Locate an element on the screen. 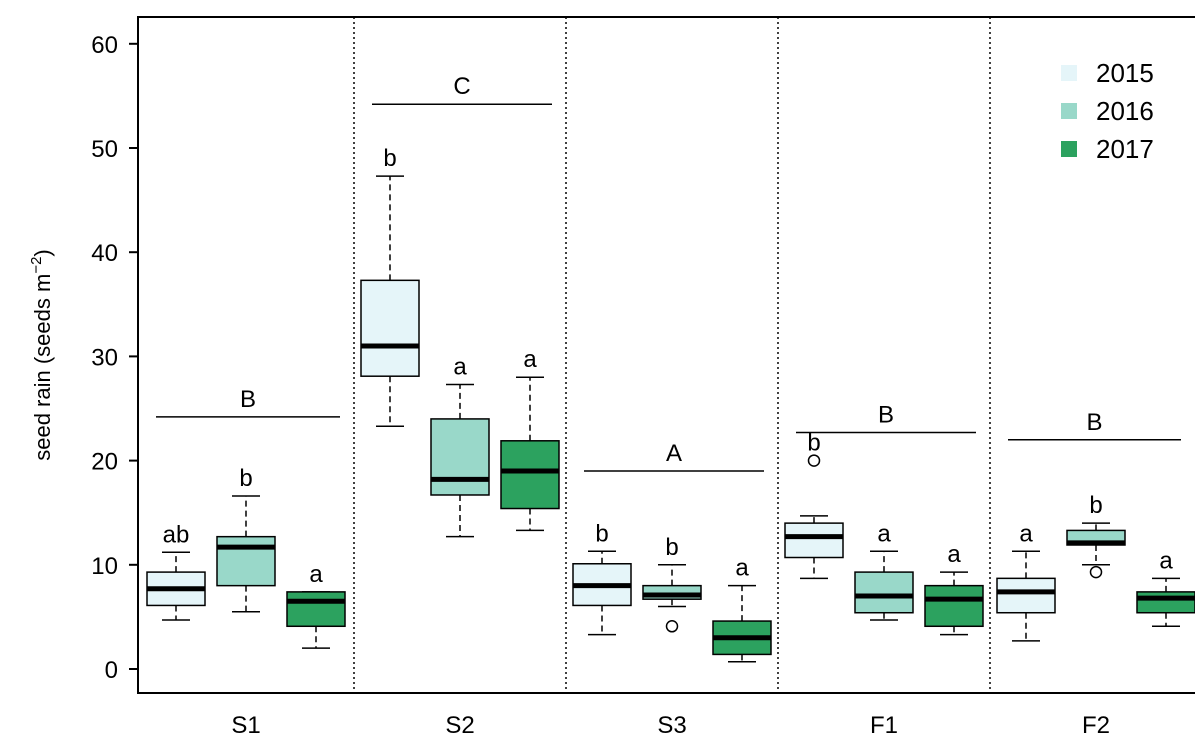 The image size is (1195, 738). box-S2-2015: b is located at coordinates (390, 286).